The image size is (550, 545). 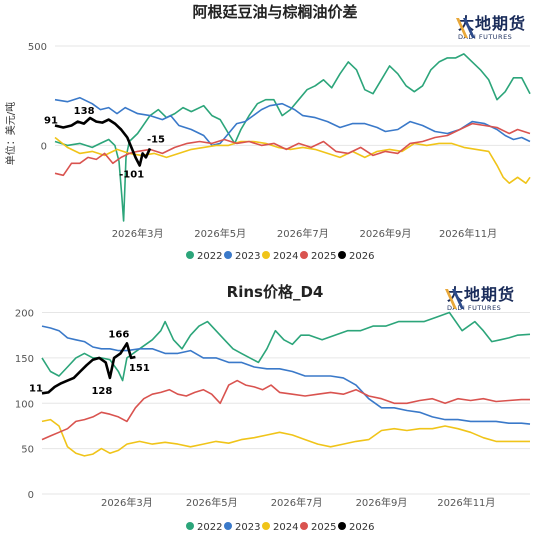 What do you see at coordinates (131, 175) in the screenshot?
I see `data-label: -101` at bounding box center [131, 175].